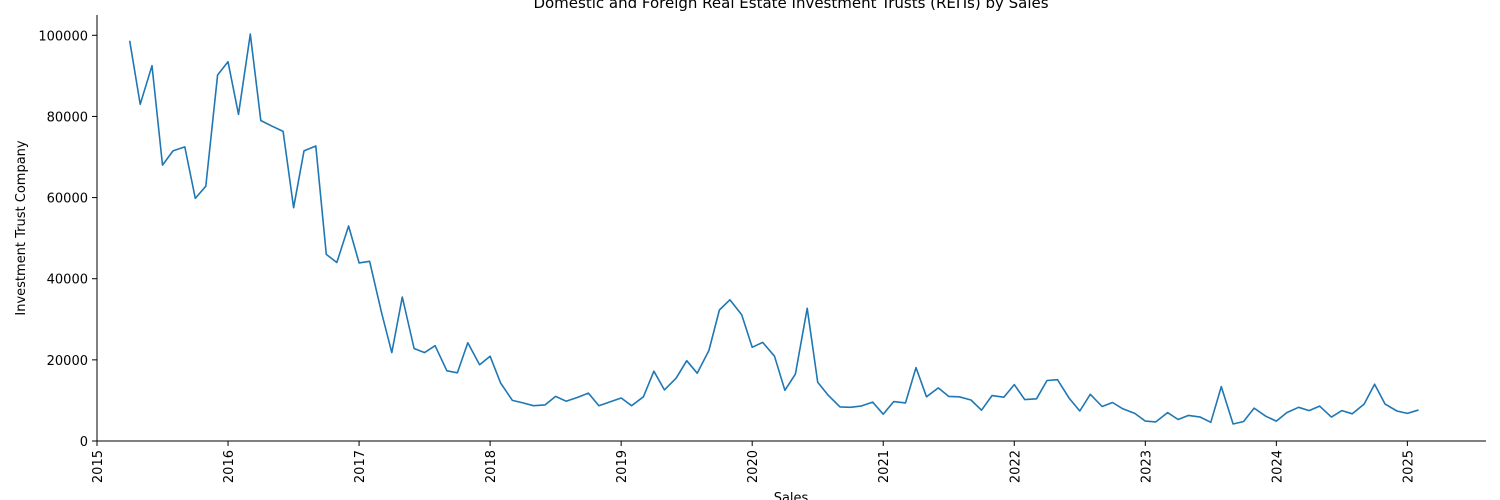  I want to click on x-tick-label: 2025, so click(1408, 466).